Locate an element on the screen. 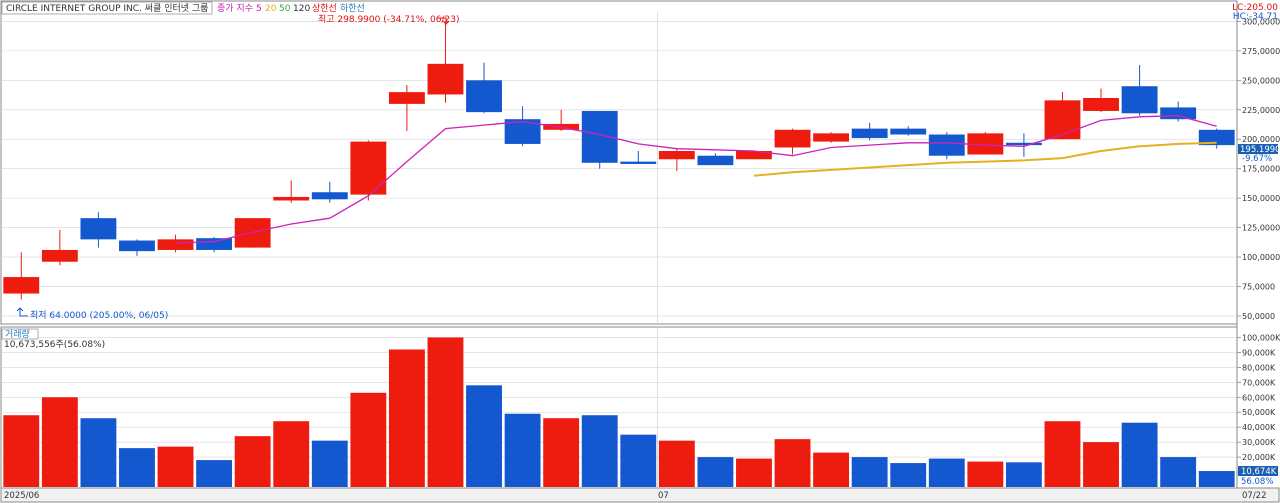 Image resolution: width=1280 pixels, height=503 pixels. current-price: 195.1990 is located at coordinates (1260, 150).